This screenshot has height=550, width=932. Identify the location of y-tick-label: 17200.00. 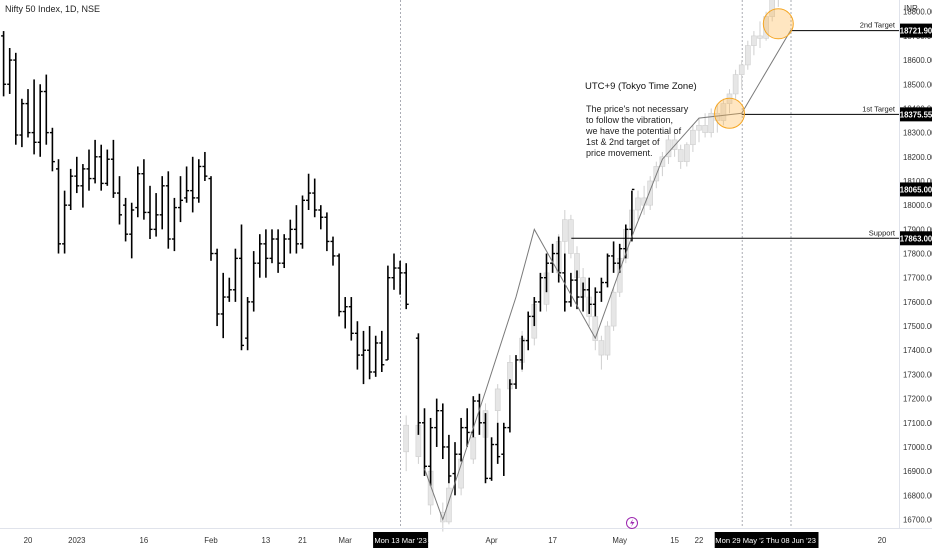
(917, 399).